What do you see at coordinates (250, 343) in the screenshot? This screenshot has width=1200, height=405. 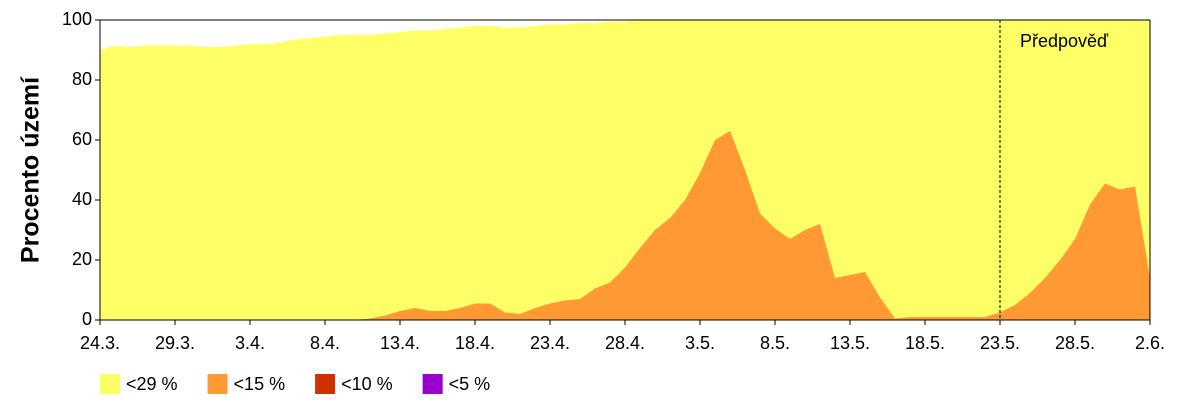 I see `x-tick-label: 3.4.` at bounding box center [250, 343].